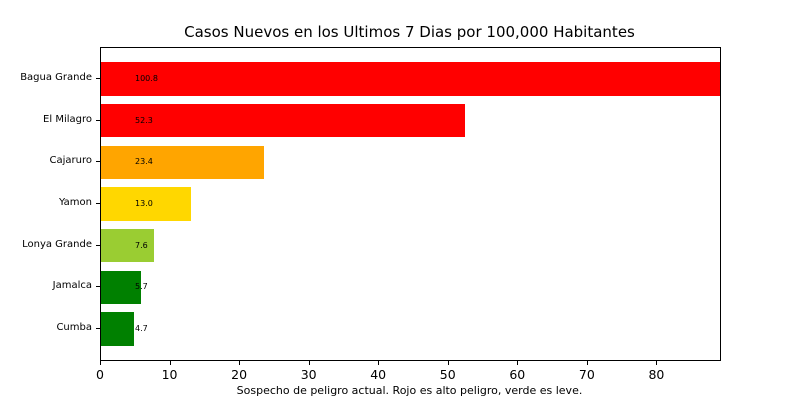 This screenshot has height=406, width=800. What do you see at coordinates (283, 120) in the screenshot?
I see `bar-el-milagro` at bounding box center [283, 120].